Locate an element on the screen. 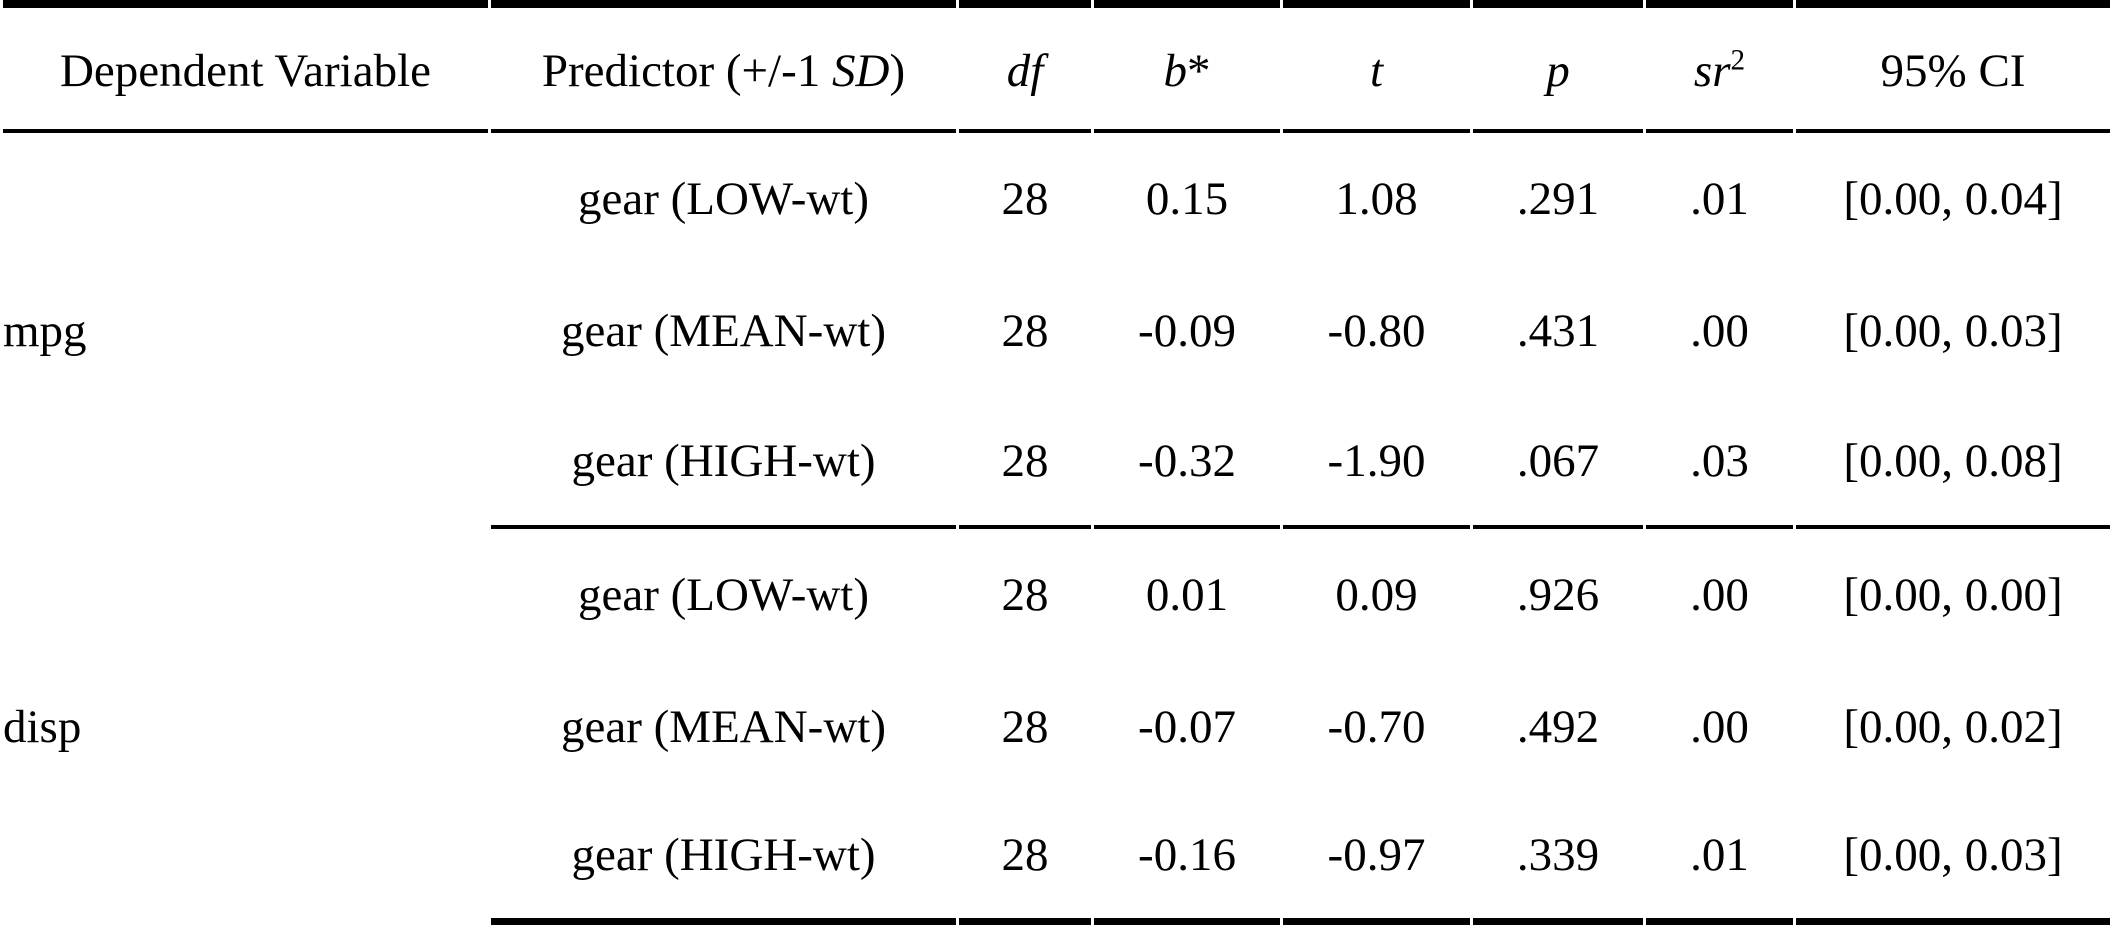 Image resolution: width=2113 pixels, height=928 pixels. t-cell: -0.70 is located at coordinates (1376, 726).